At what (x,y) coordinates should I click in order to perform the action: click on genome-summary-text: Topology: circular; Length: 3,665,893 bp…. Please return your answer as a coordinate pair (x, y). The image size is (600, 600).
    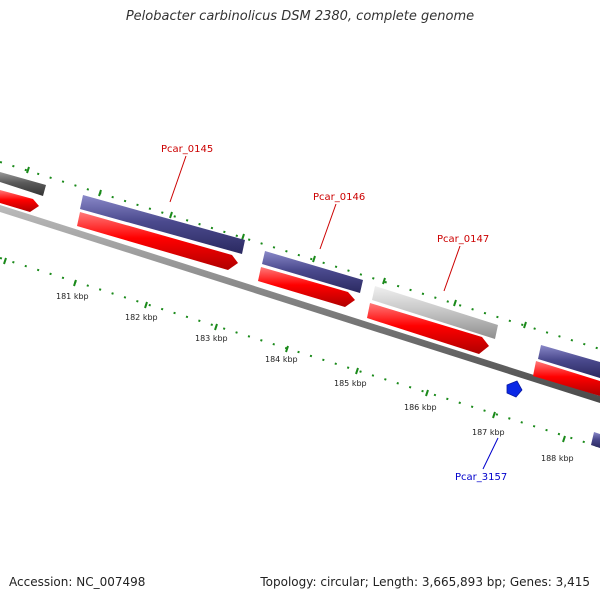
    Looking at the image, I should click on (425, 582).